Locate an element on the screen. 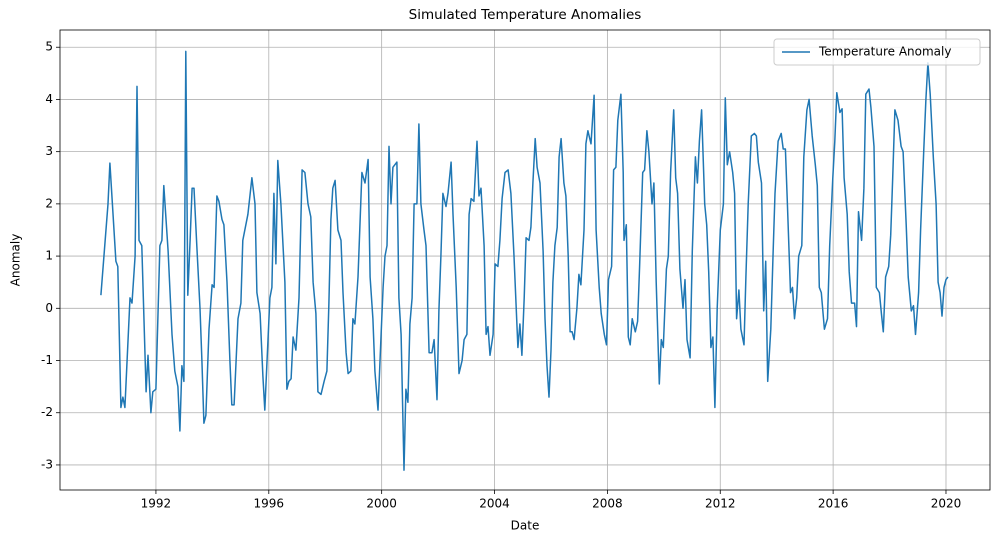 The height and width of the screenshot is (545, 999). y-tick-label: -3 is located at coordinates (47, 464).